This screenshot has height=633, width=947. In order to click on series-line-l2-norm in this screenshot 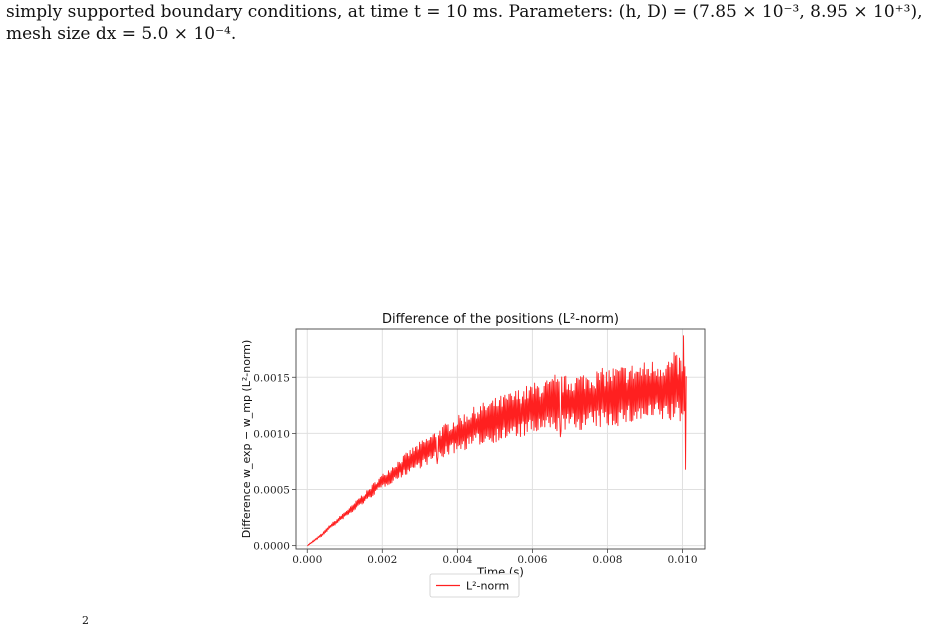, I will do `click(497, 441)`.